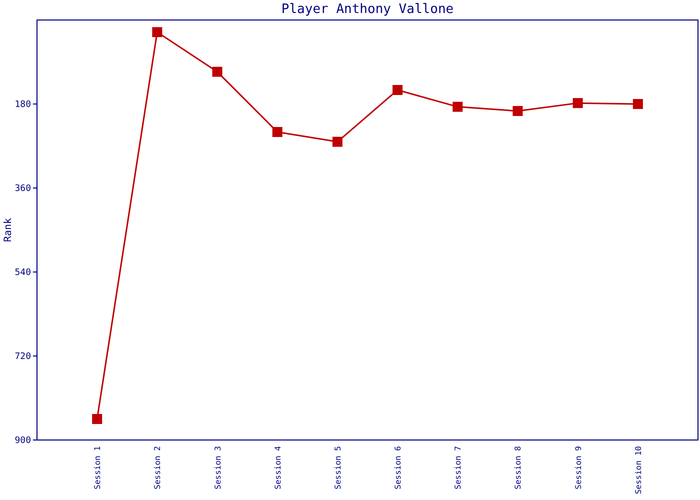 Image resolution: width=700 pixels, height=500 pixels. What do you see at coordinates (578, 468) in the screenshot?
I see `x-tick-label: Session 9` at bounding box center [578, 468].